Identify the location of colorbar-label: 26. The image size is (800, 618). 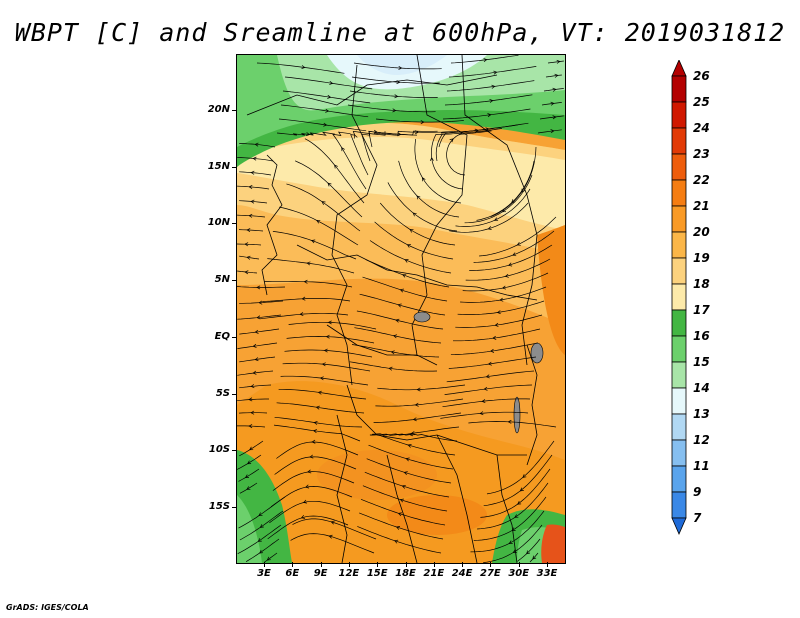
(701, 76).